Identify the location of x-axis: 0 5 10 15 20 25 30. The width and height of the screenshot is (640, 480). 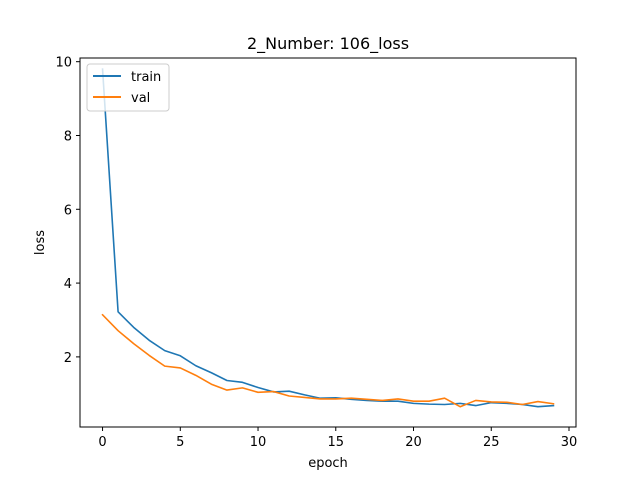
(337, 438).